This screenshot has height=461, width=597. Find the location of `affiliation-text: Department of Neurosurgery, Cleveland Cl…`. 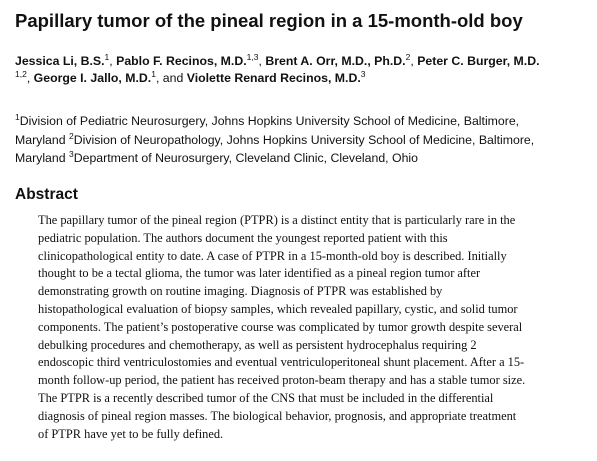

affiliation-text: Department of Neurosurgery, Cleveland Cl… is located at coordinates (245, 158).